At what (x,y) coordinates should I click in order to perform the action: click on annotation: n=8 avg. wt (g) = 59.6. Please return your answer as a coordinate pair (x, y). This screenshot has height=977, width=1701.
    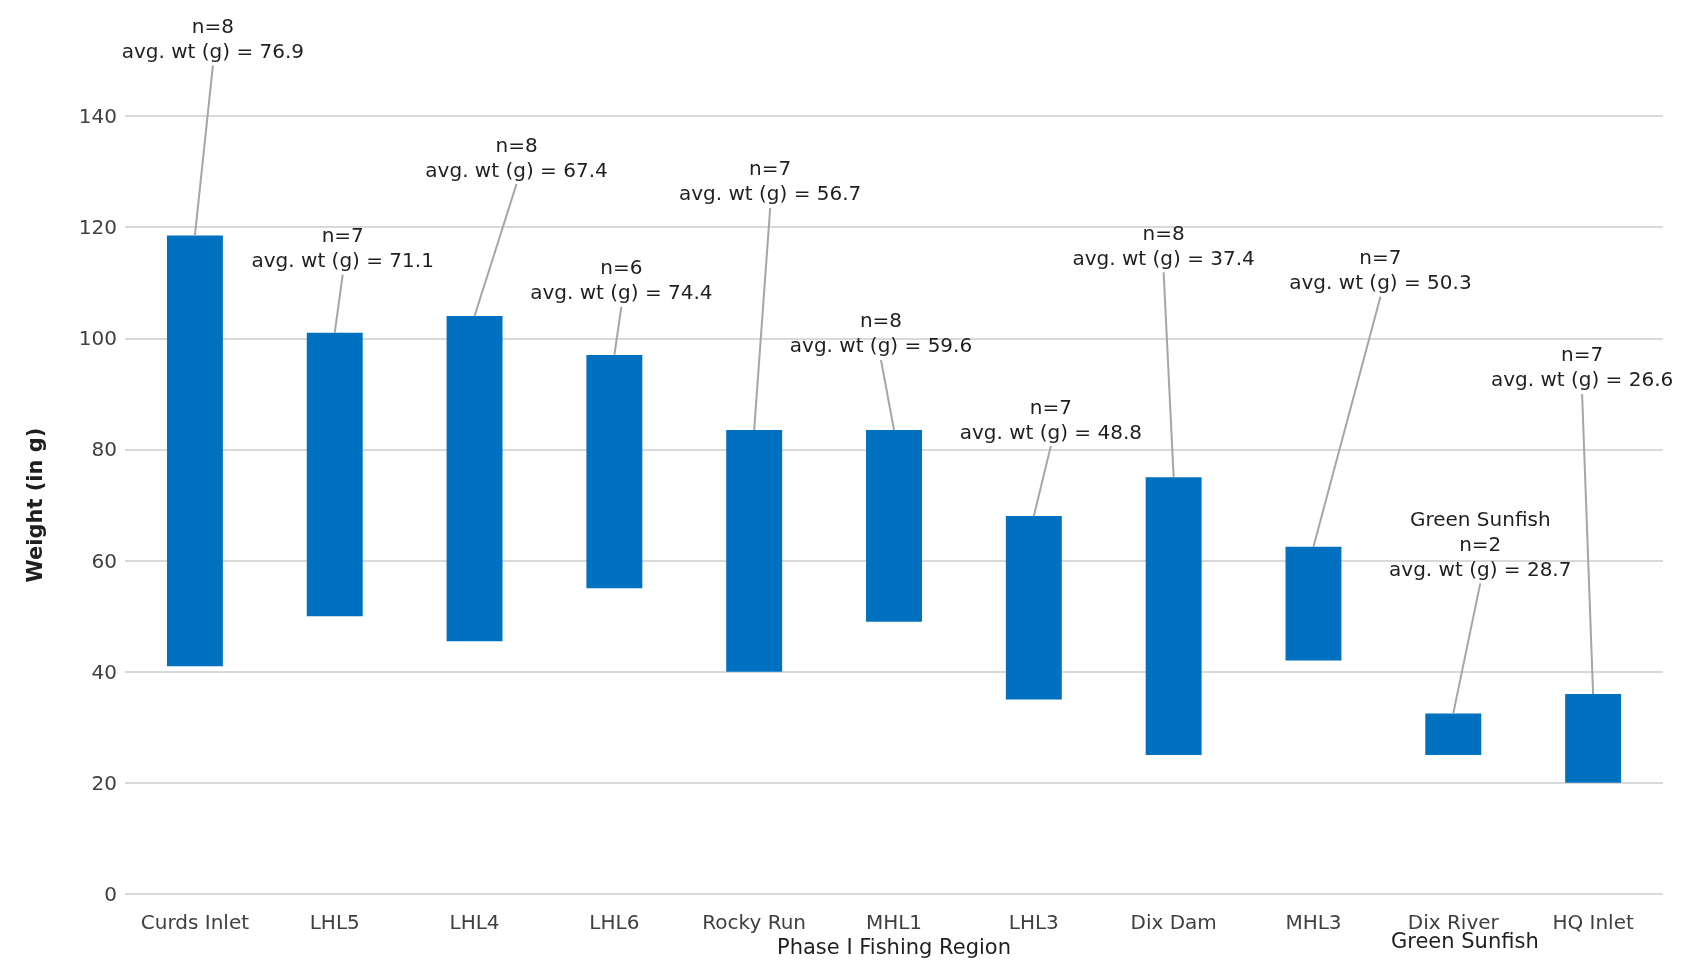
    Looking at the image, I should click on (881, 333).